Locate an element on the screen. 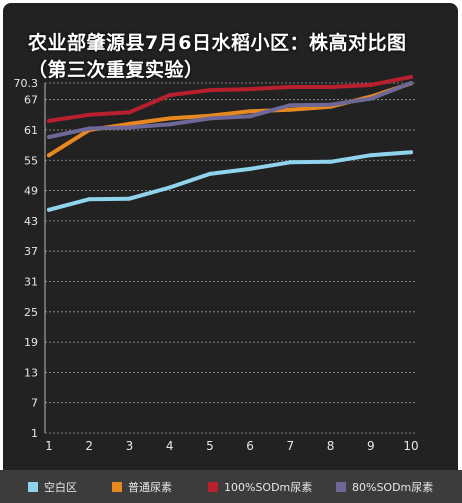  y-tick-label: 55 is located at coordinates (31, 160).